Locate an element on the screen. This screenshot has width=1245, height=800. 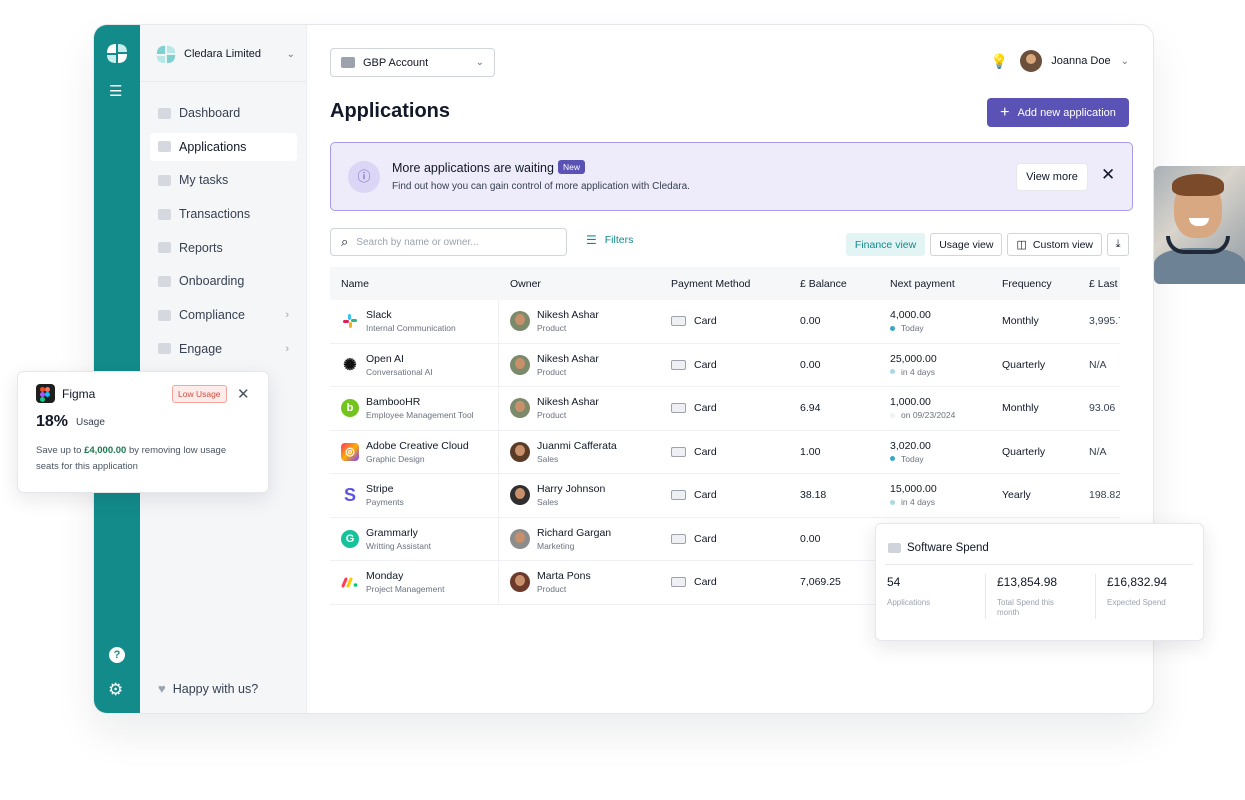
column-header: Next payment is located at coordinates (922, 283).